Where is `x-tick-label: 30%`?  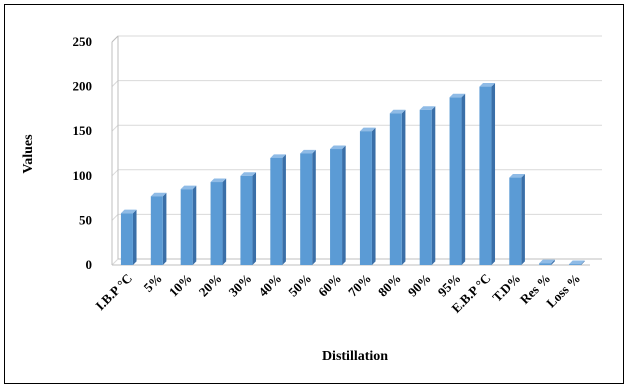 x-tick-label: 30% is located at coordinates (240, 285).